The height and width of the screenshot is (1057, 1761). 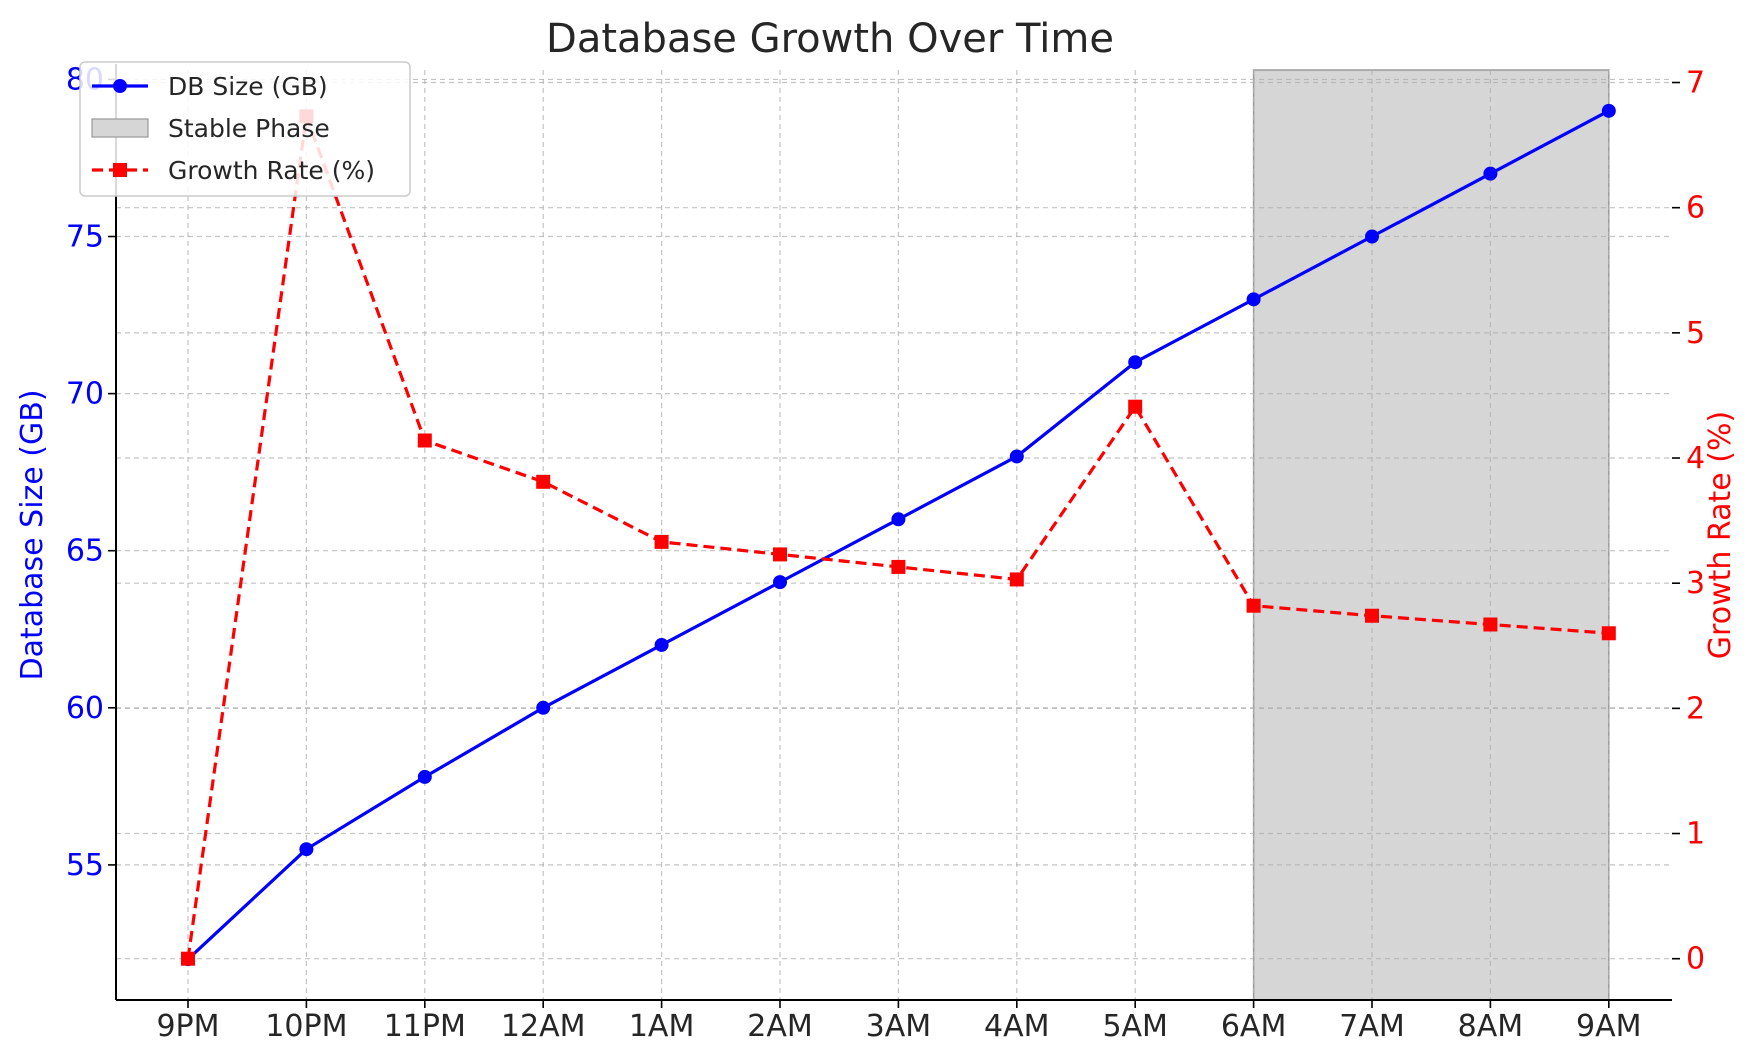 I want to click on x-tick-label: 4AM, so click(x=1017, y=1026).